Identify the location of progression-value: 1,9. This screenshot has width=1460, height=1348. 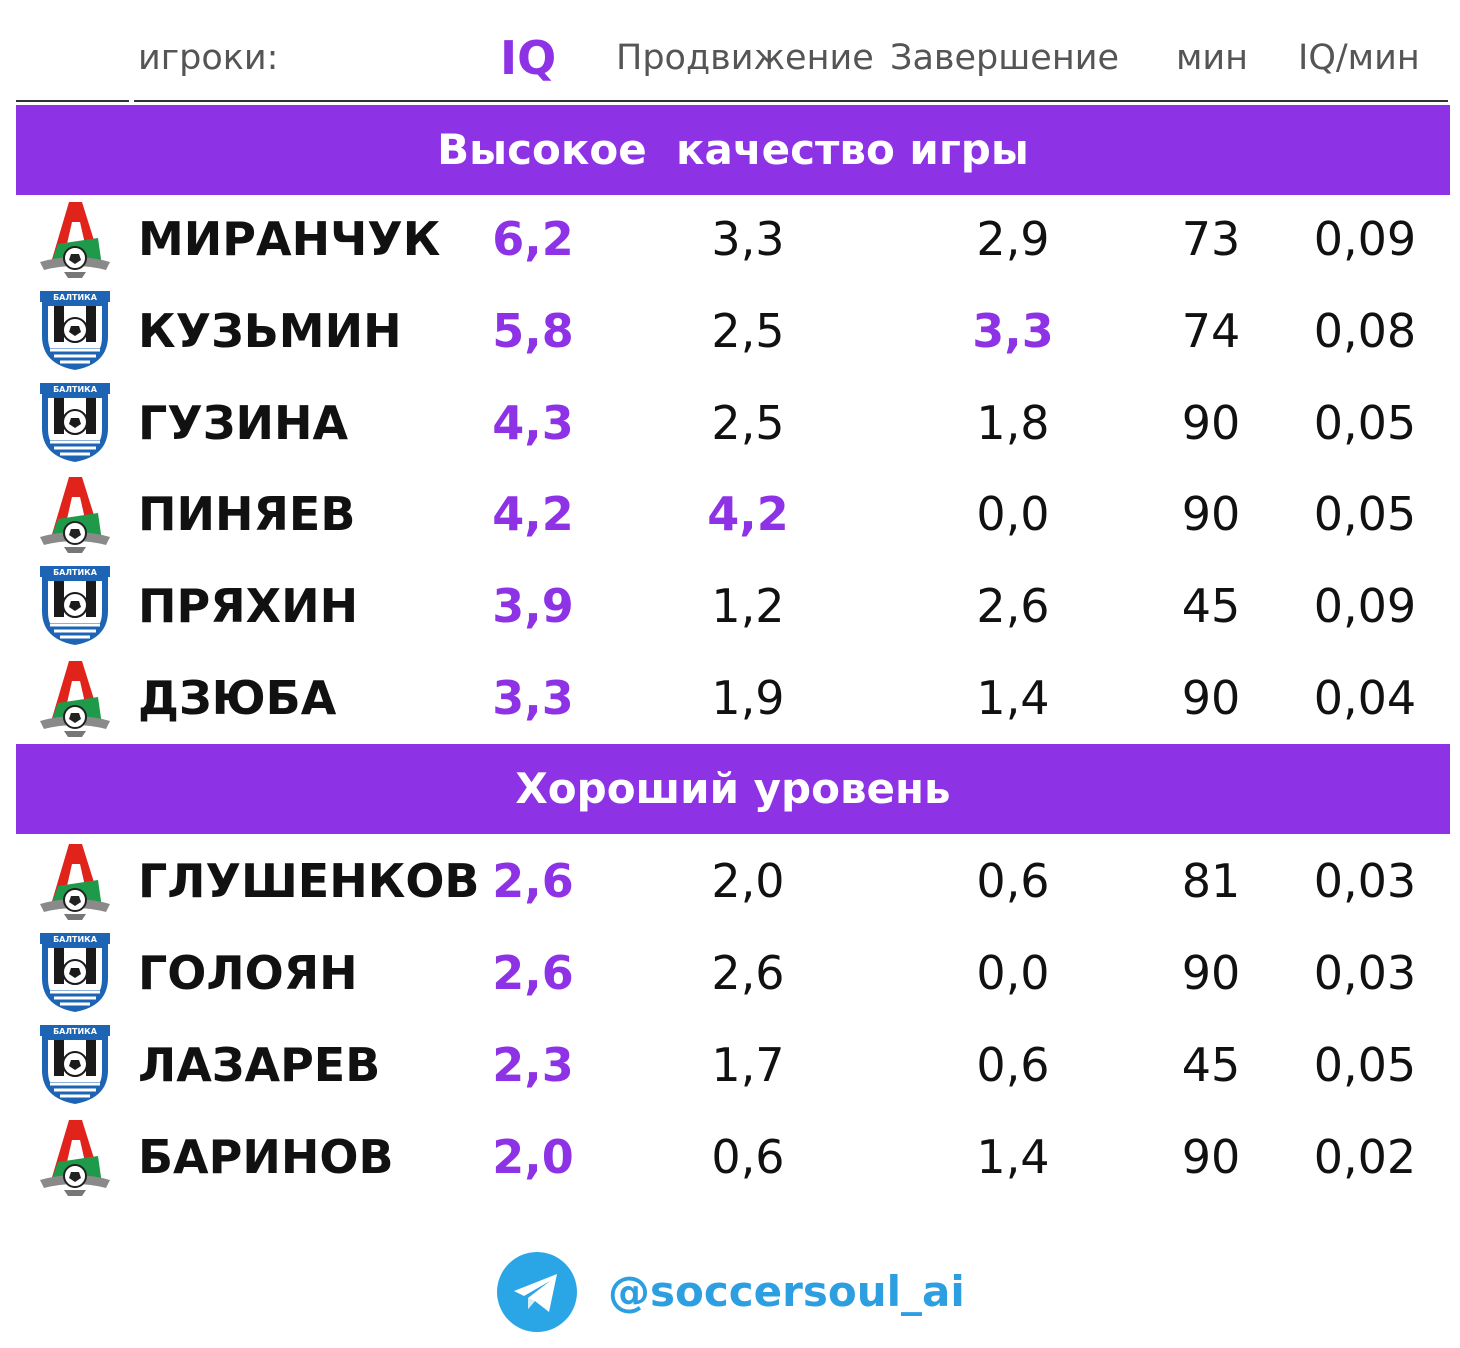
(748, 698).